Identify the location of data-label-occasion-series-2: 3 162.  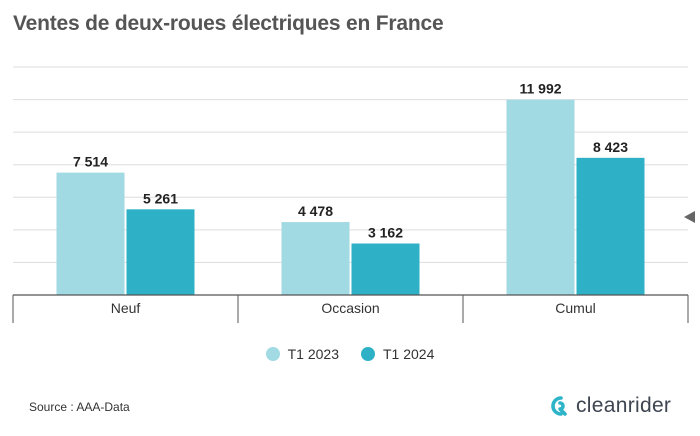
(385, 233).